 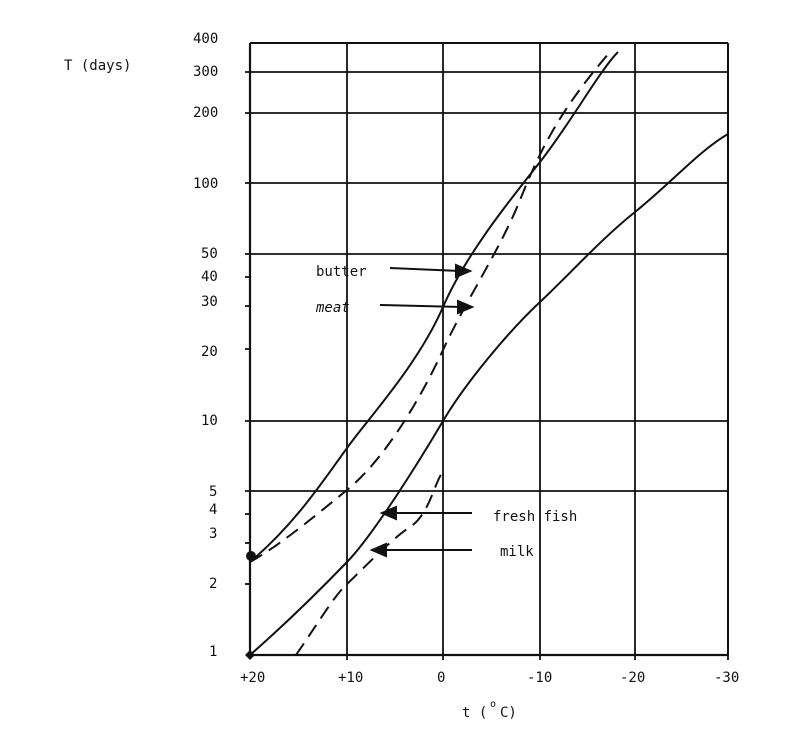 I want to click on butter-meat-start-dot, so click(x=251, y=556).